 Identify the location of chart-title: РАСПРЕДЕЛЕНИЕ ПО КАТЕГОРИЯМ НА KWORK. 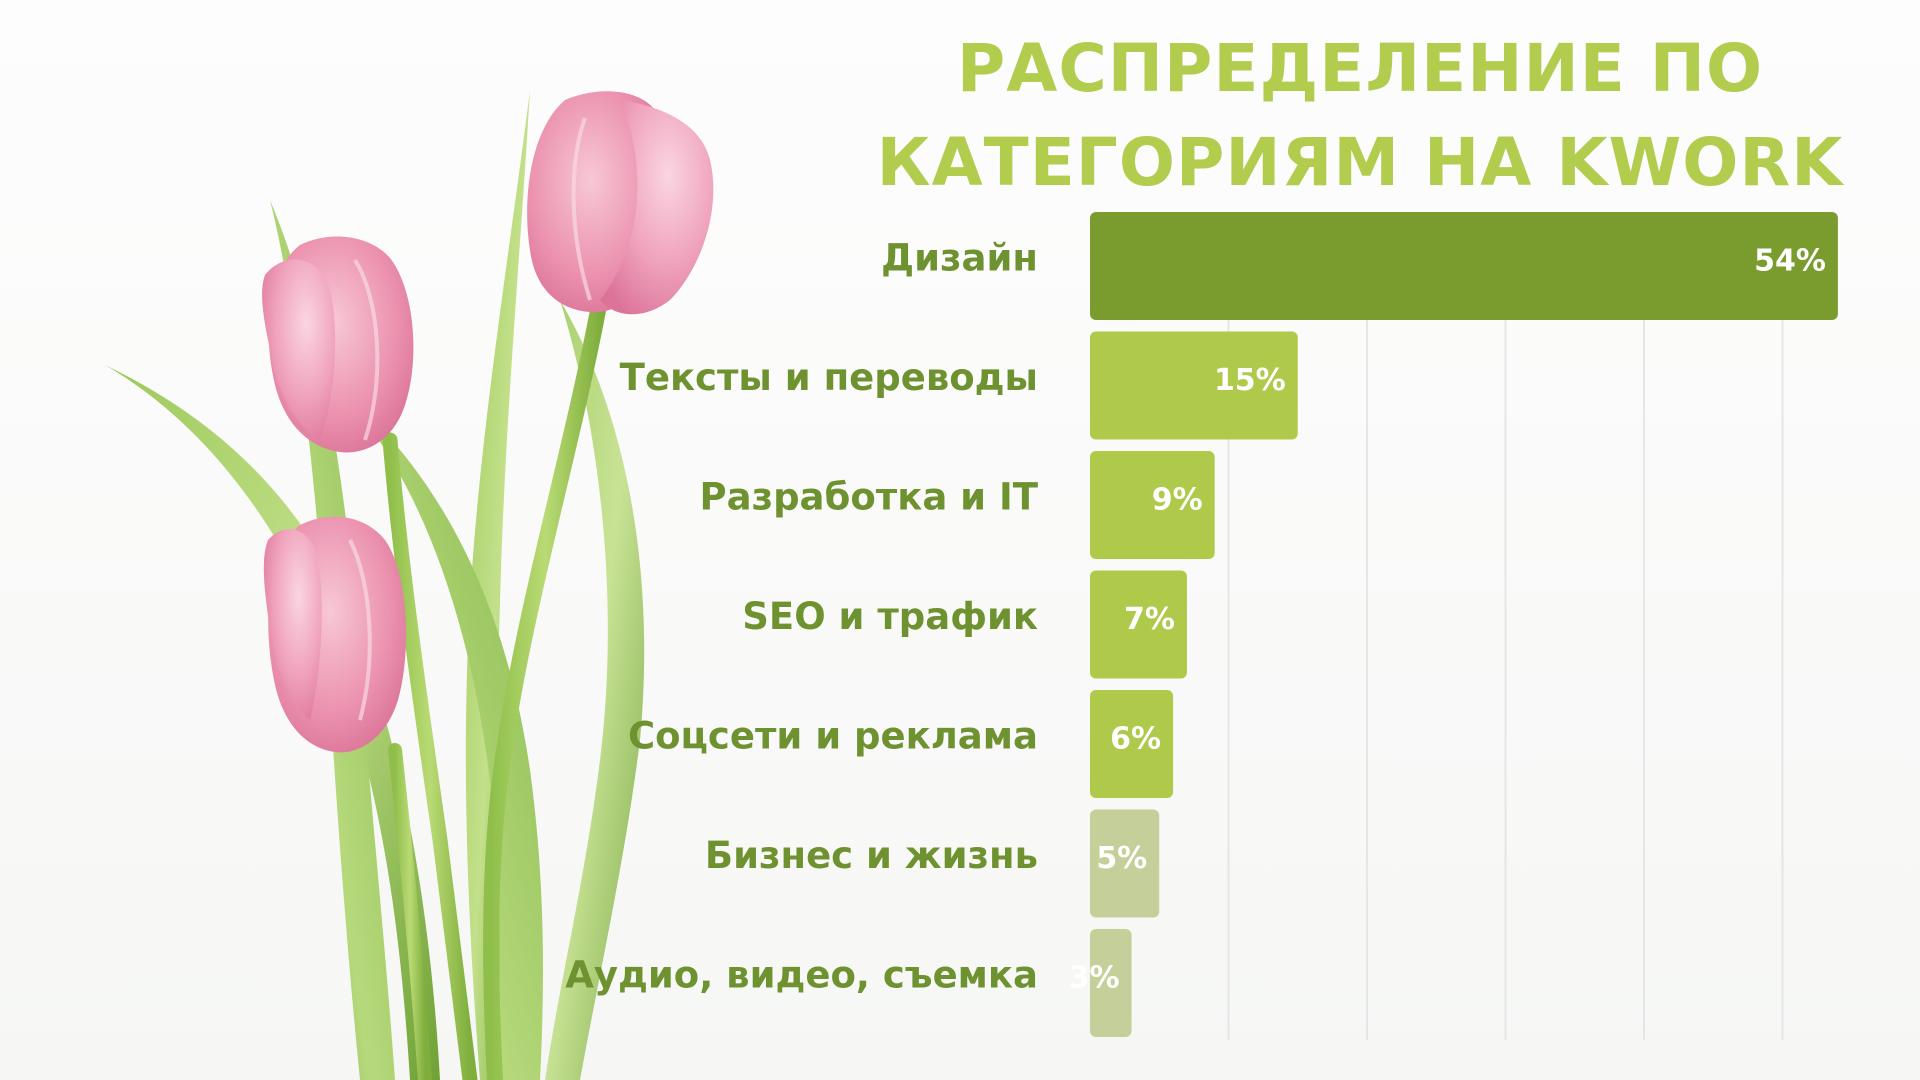
(1360, 116).